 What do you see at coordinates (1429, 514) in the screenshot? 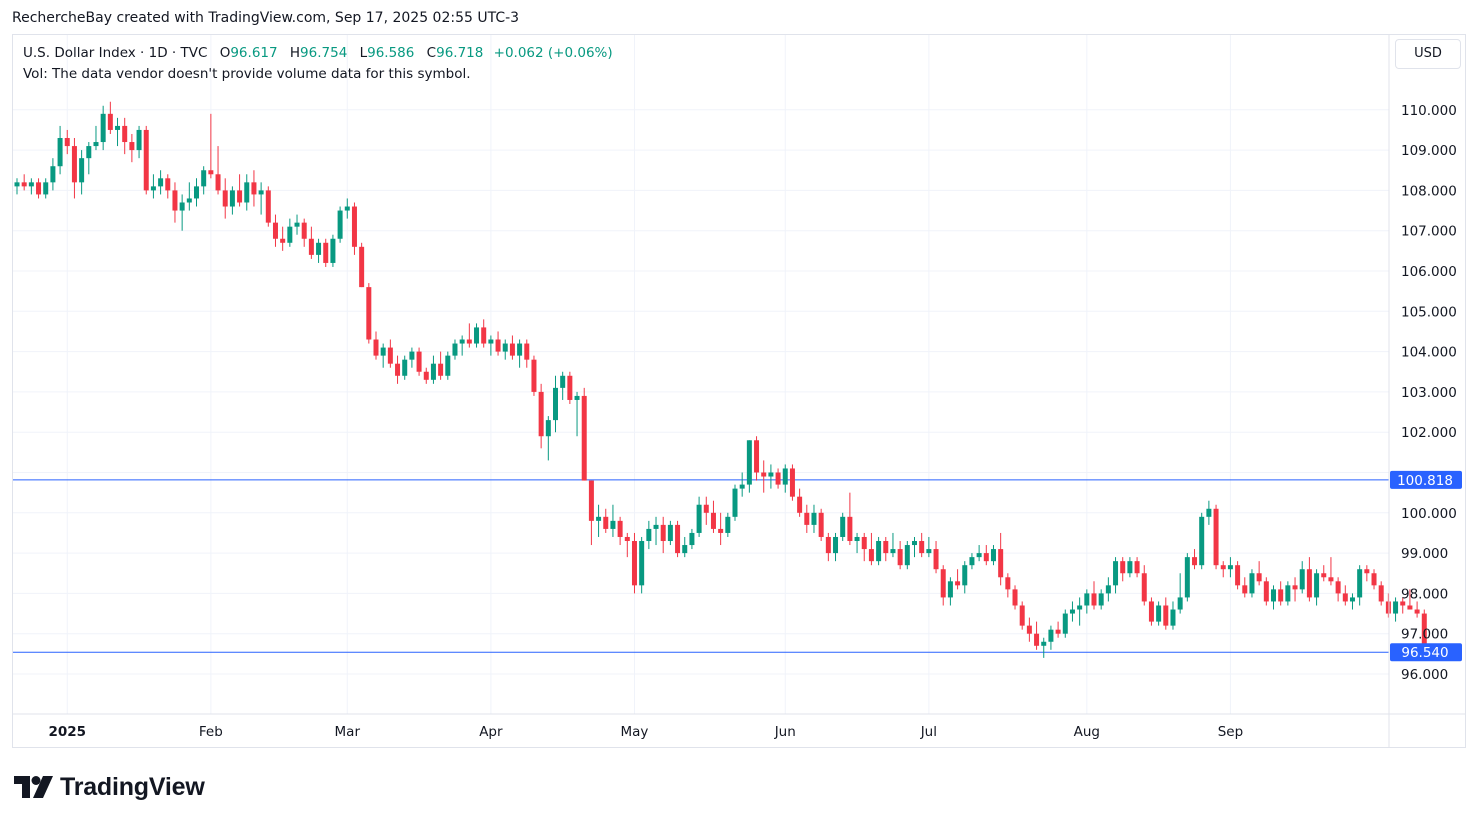
I see `y-tick-label: 100.000` at bounding box center [1429, 514].